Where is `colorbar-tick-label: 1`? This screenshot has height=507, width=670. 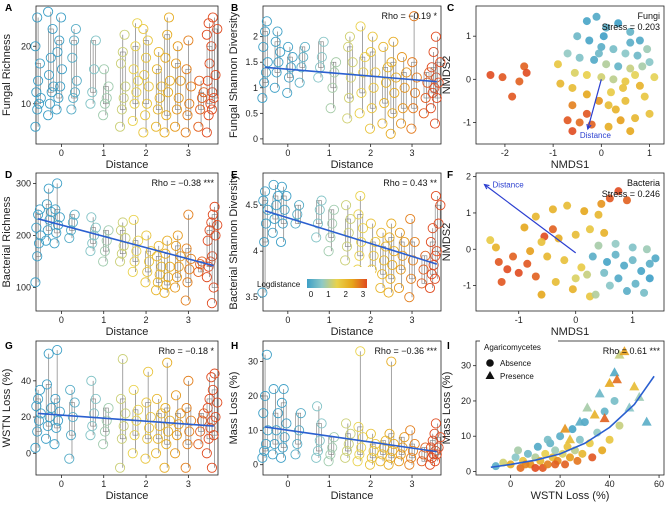
colorbar-tick-label: 1 is located at coordinates (328, 294).